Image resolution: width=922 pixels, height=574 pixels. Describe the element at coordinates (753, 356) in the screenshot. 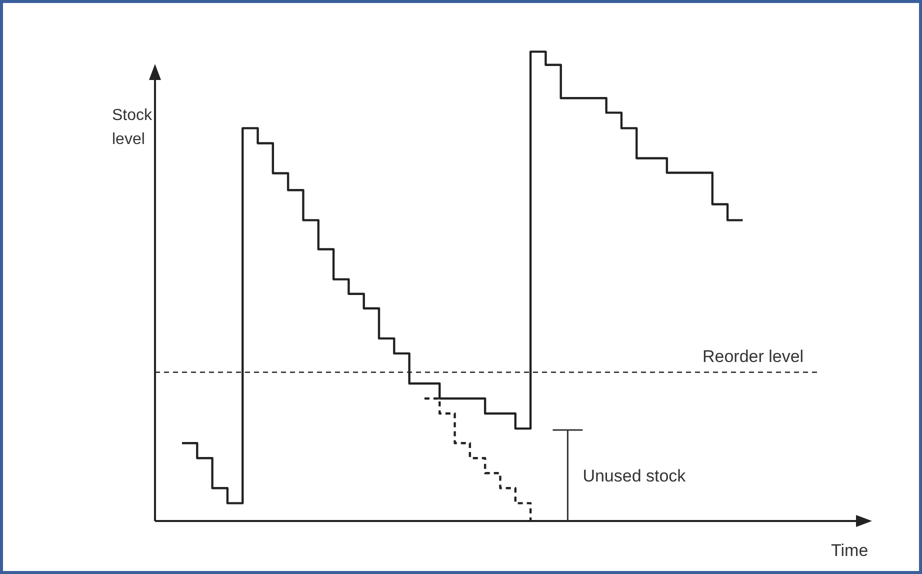

I see `ref-line-label: Reorder level` at that location.